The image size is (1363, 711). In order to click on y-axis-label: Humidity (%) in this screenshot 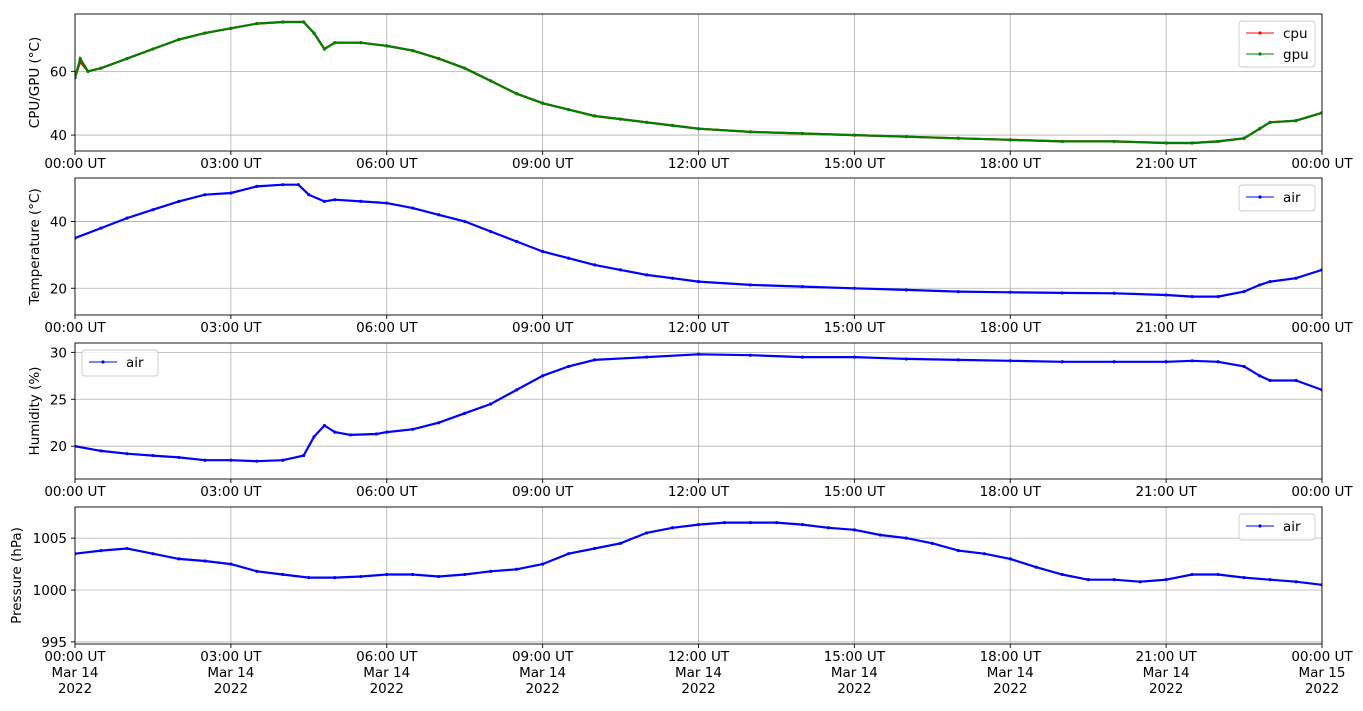, I will do `click(35, 411)`.